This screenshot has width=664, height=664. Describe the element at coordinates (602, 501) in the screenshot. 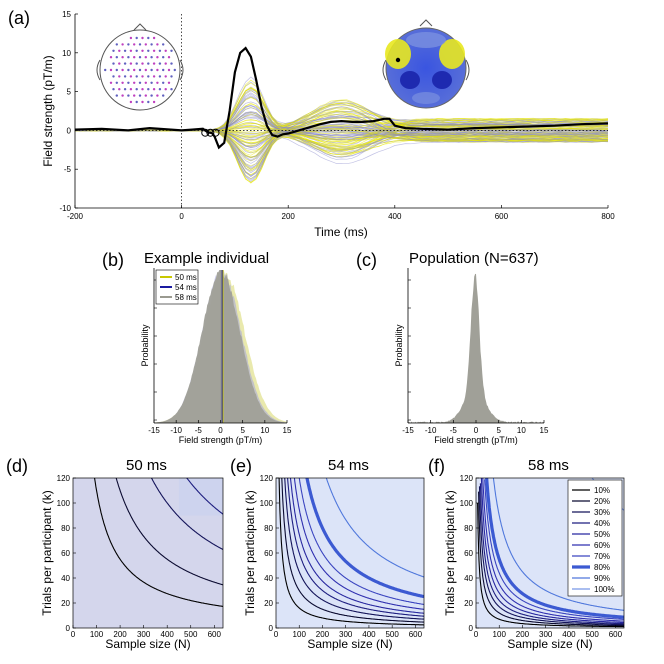

I see `legend-label: 20%` at that location.